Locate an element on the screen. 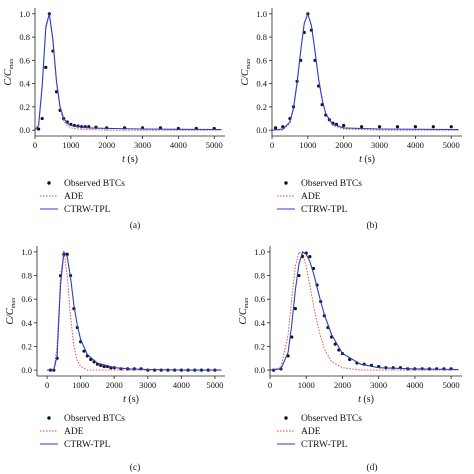  panel-tag: (a) is located at coordinates (135, 225).